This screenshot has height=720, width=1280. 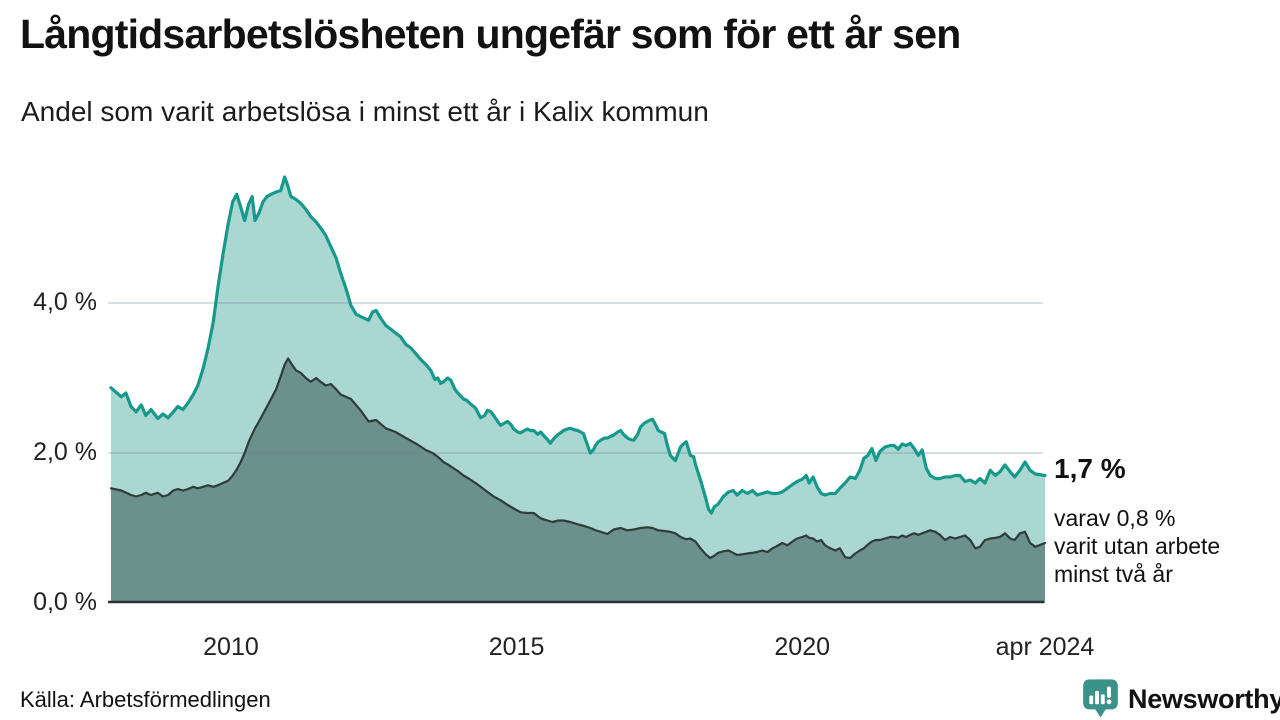 What do you see at coordinates (1090, 468) in the screenshot?
I see `latest-value-label: 1,7 %` at bounding box center [1090, 468].